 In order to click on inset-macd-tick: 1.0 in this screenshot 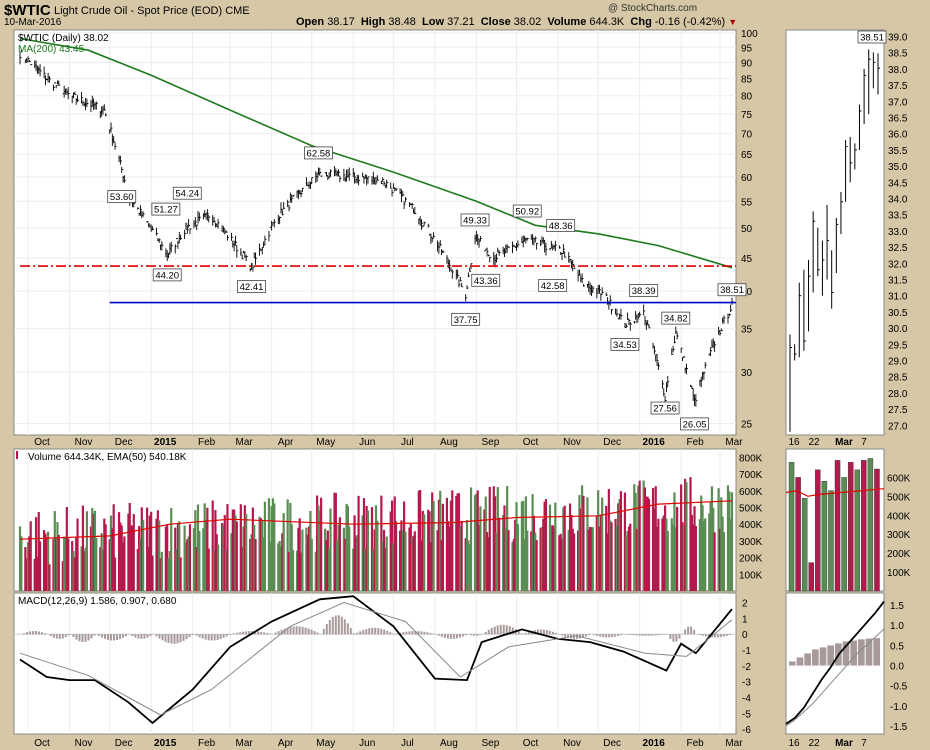, I will do `click(897, 626)`.